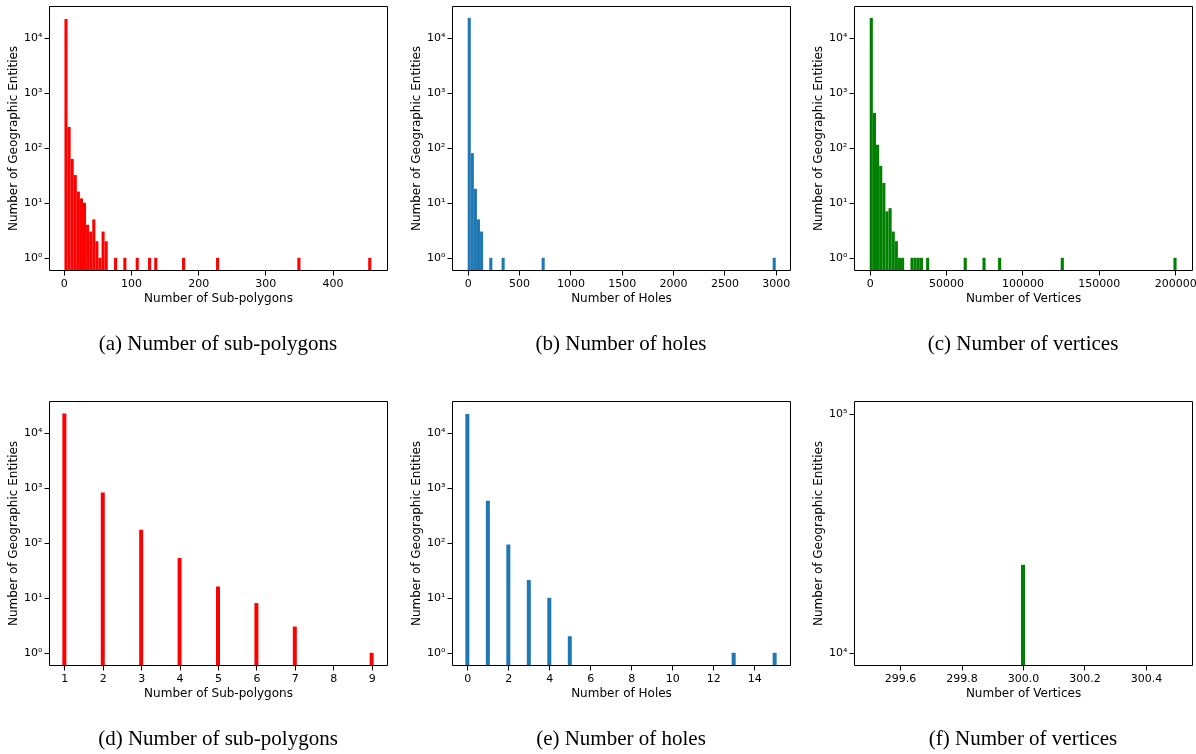 The width and height of the screenshot is (1196, 754). I want to click on y-tick-label: 10⁵, so click(838, 414).